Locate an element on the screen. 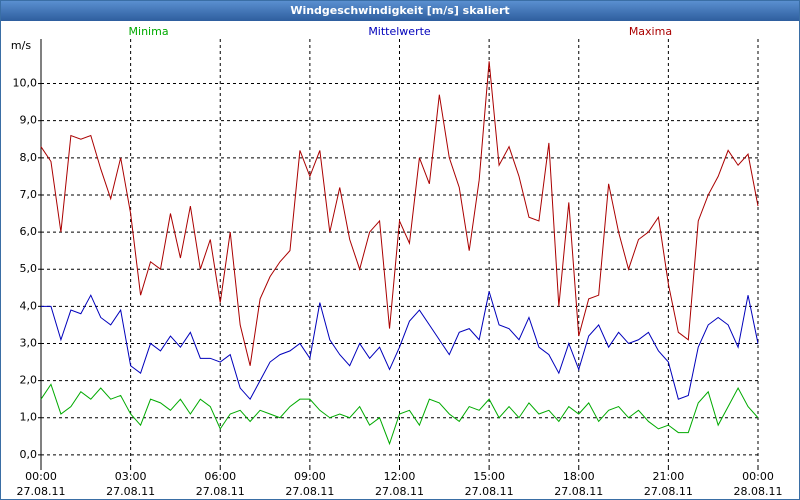  y-tick-label: 0,0 is located at coordinates (29, 454).